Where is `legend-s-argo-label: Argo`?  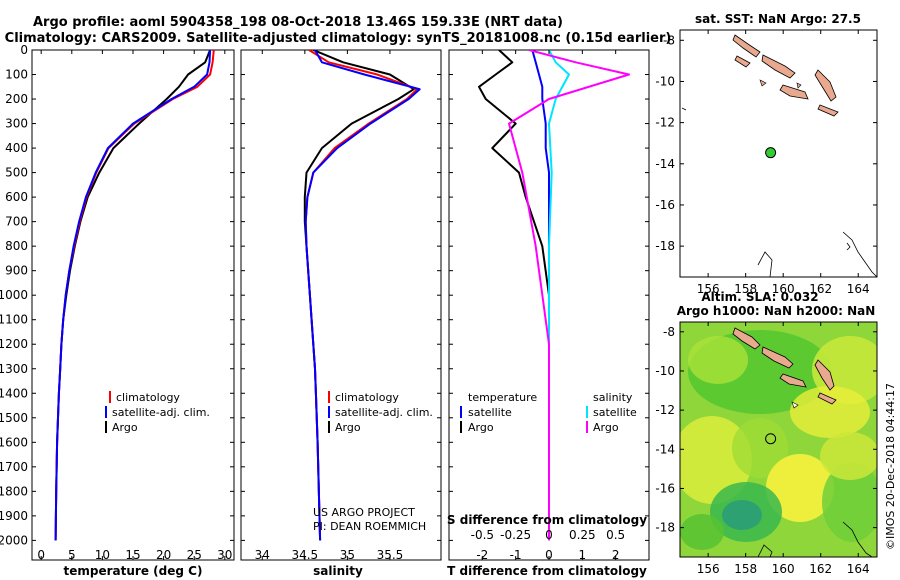
legend-s-argo-label: Argo is located at coordinates (606, 427).